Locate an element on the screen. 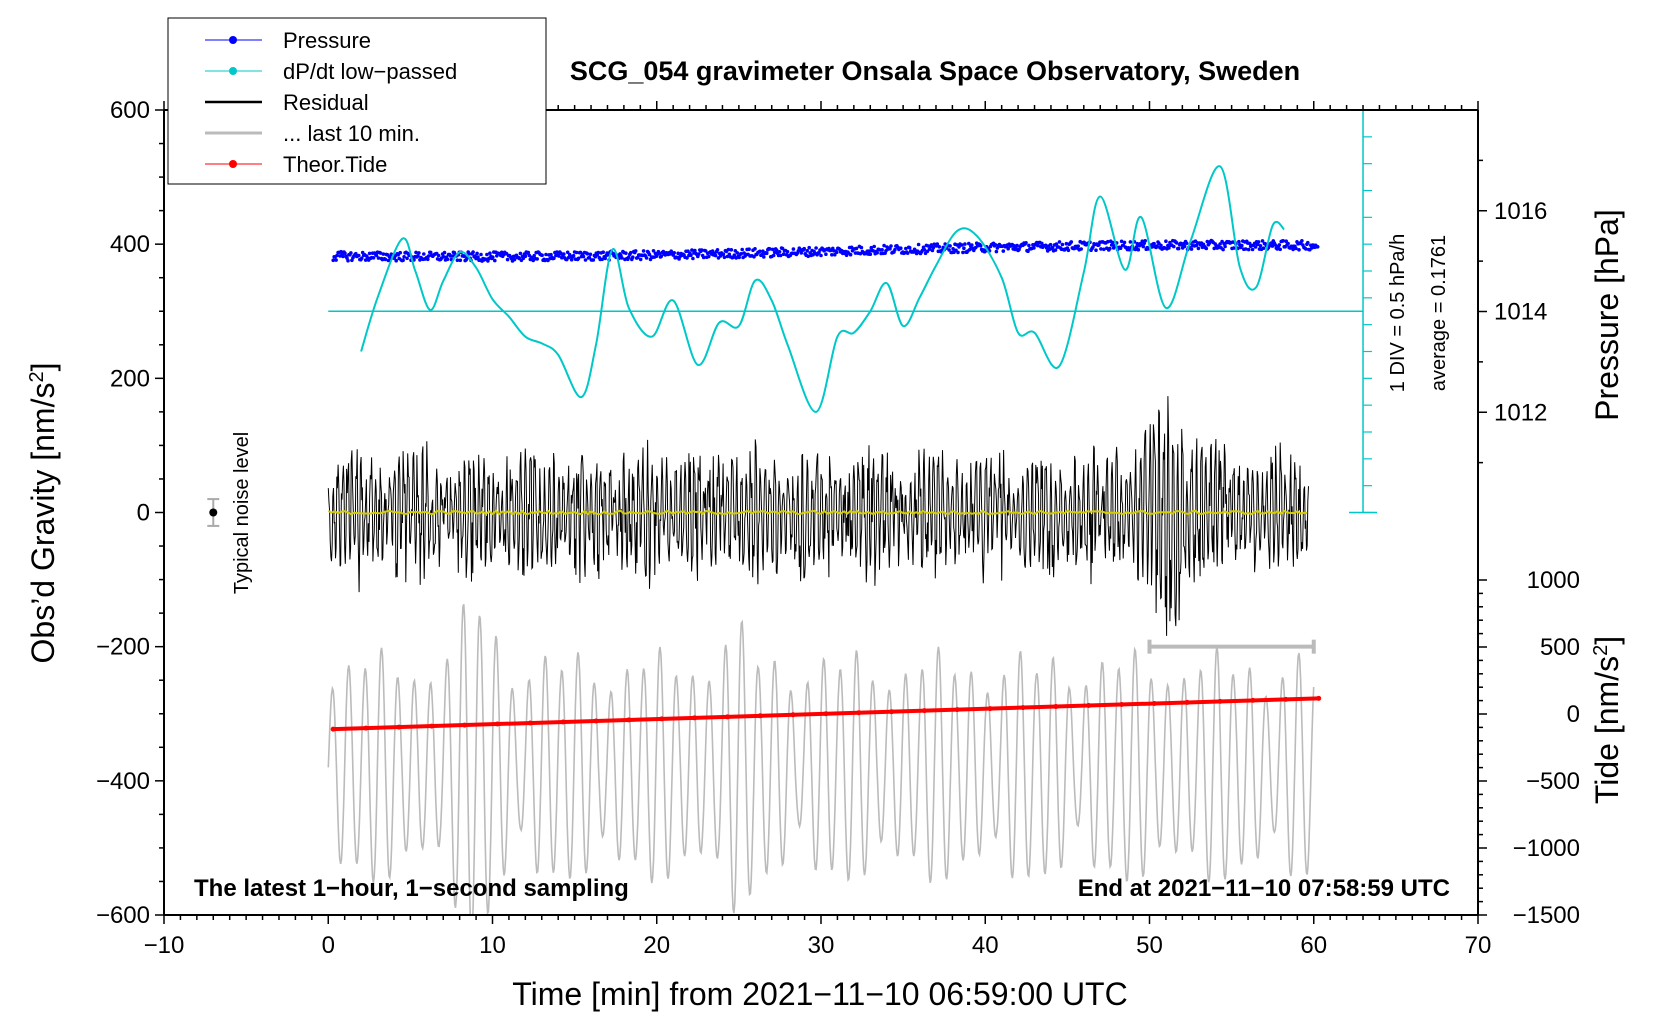 Image resolution: width=1660 pixels, height=1020 pixels. legend-marker is located at coordinates (233, 71).